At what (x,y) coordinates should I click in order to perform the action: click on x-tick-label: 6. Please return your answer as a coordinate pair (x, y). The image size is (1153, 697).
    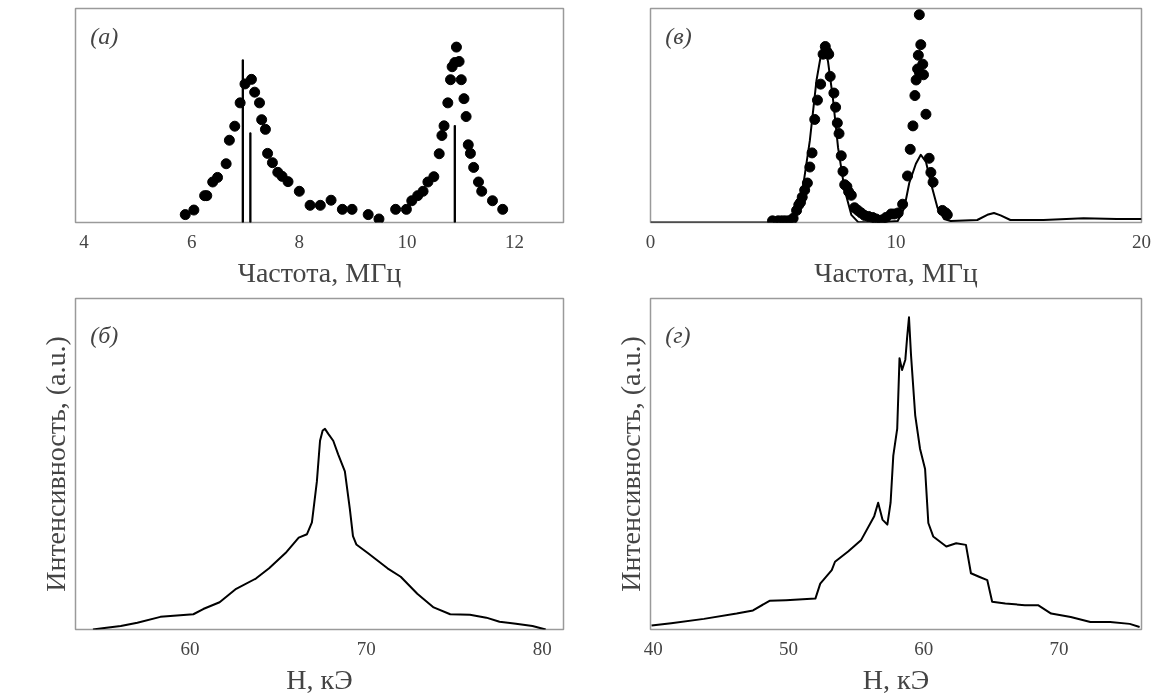
    Looking at the image, I should click on (191, 241).